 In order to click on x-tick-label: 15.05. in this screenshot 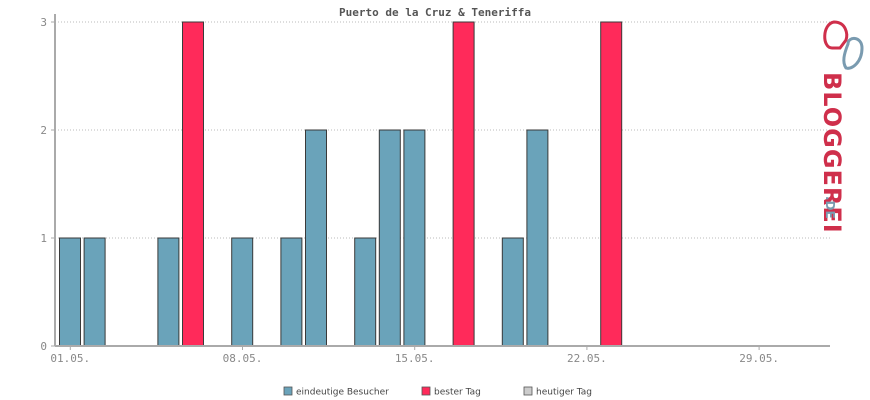, I will do `click(415, 358)`.